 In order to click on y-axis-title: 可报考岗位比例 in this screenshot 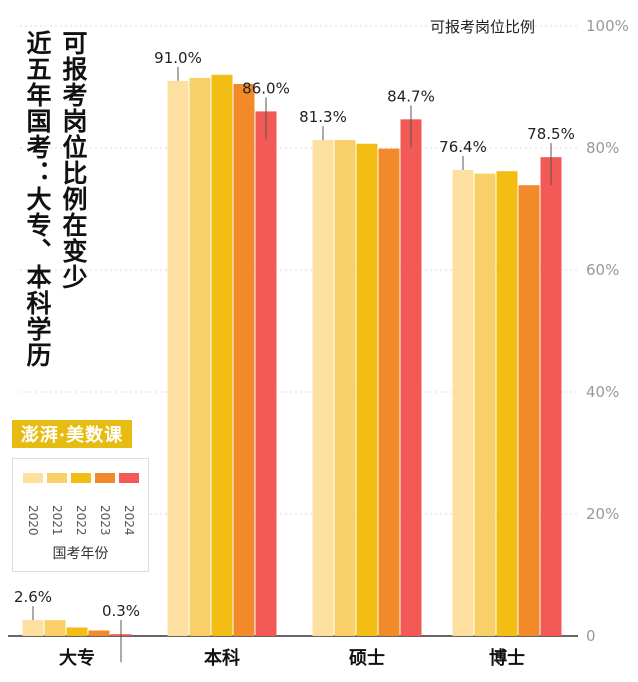, I will do `click(483, 27)`.